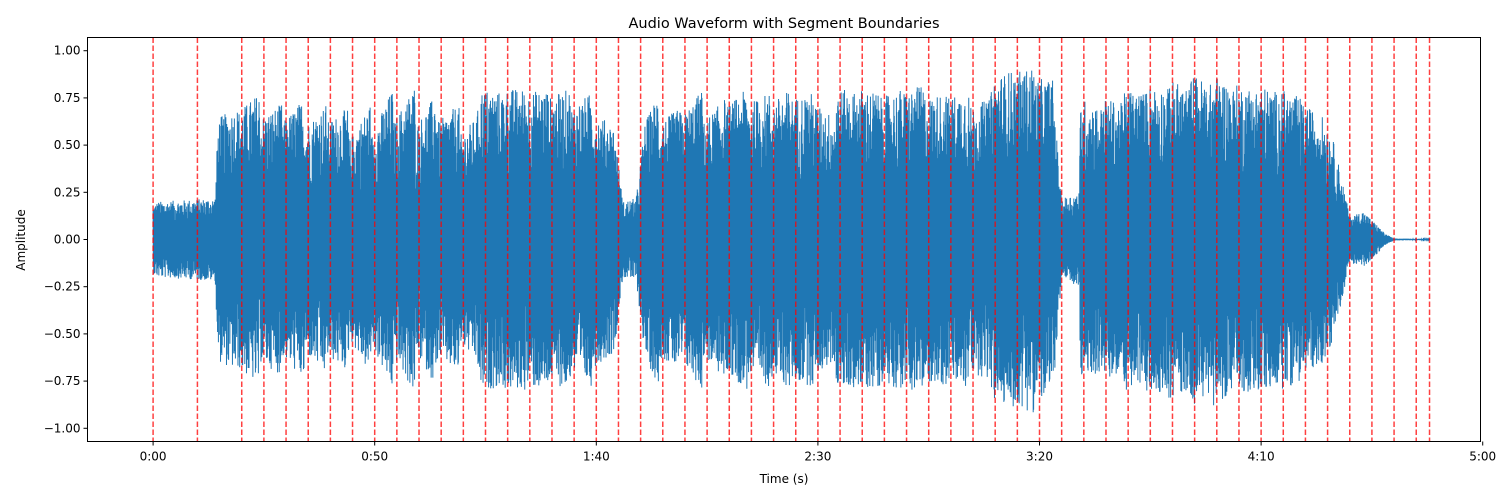 The width and height of the screenshot is (1500, 500). What do you see at coordinates (62, 381) in the screenshot?
I see `y-tick-label: −0.75` at bounding box center [62, 381].